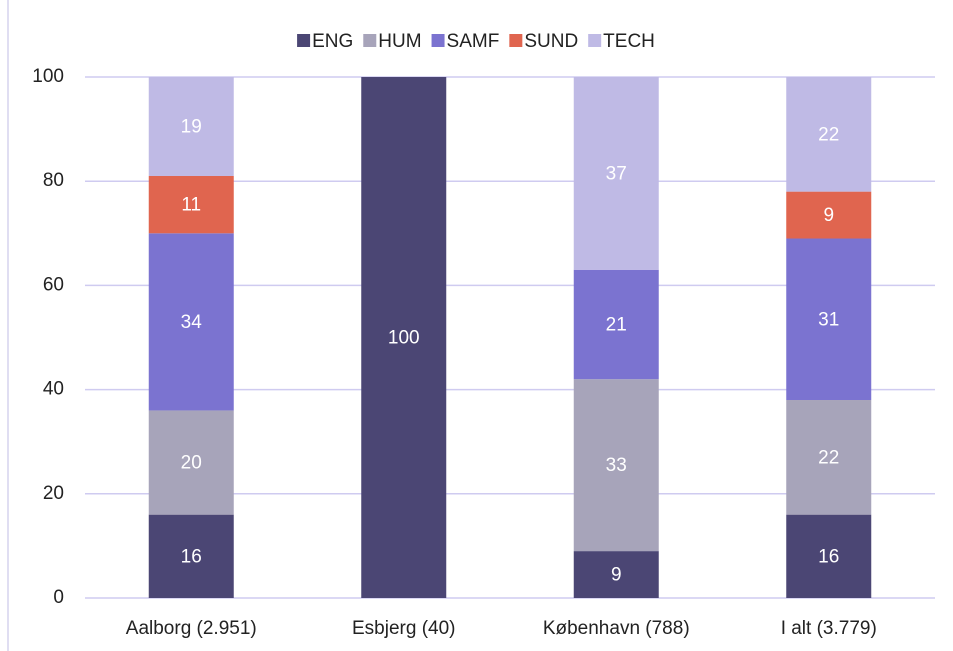  I want to click on legend-item: ENG, so click(325, 41).